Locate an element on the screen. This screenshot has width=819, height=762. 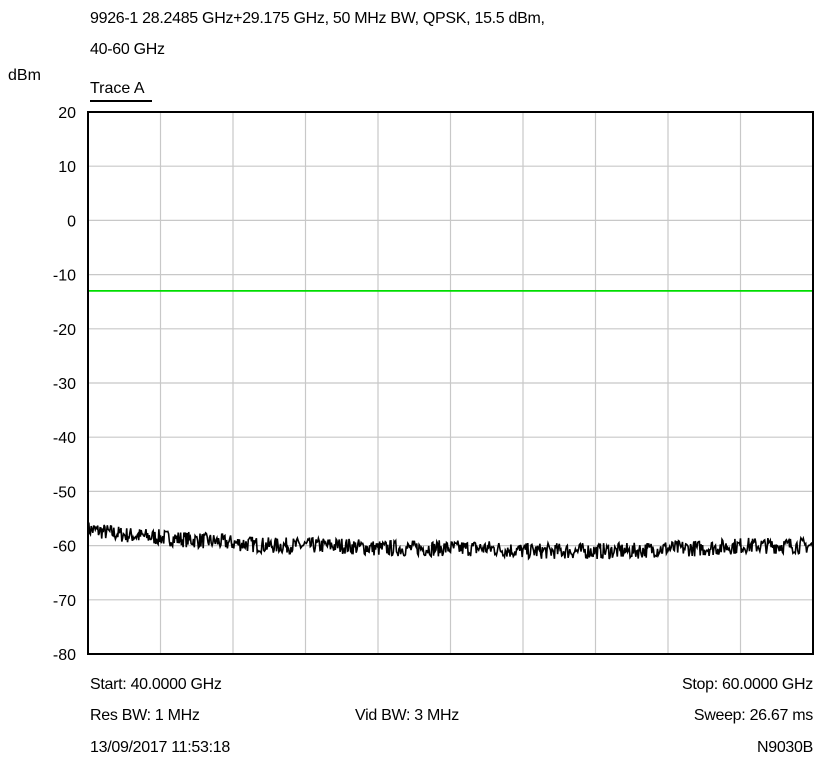
y-tick-label: -10 is located at coordinates (64, 276).